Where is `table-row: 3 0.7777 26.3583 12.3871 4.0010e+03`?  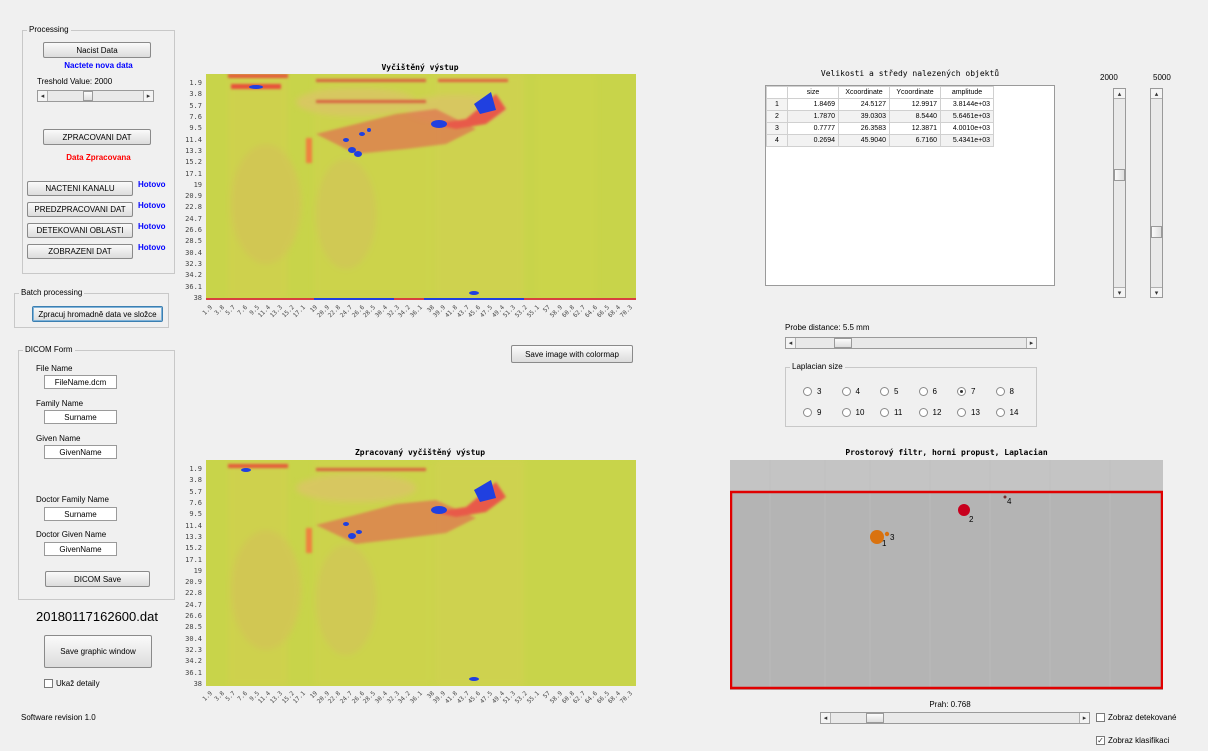
table-row: 3 0.7777 26.3583 12.3871 4.0010e+03 is located at coordinates (880, 128).